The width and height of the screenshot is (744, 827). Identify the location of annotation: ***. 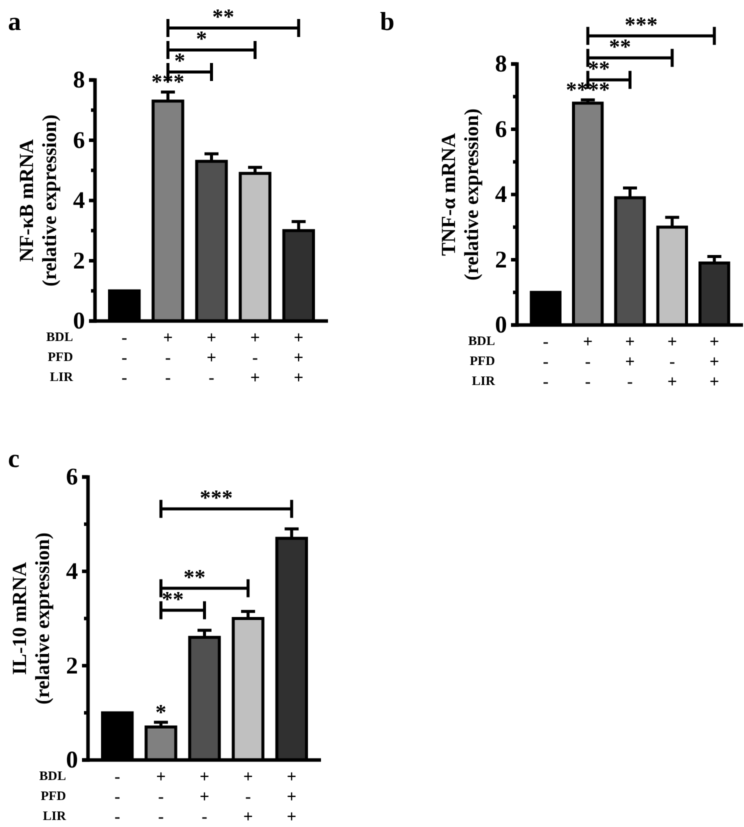
(216, 497).